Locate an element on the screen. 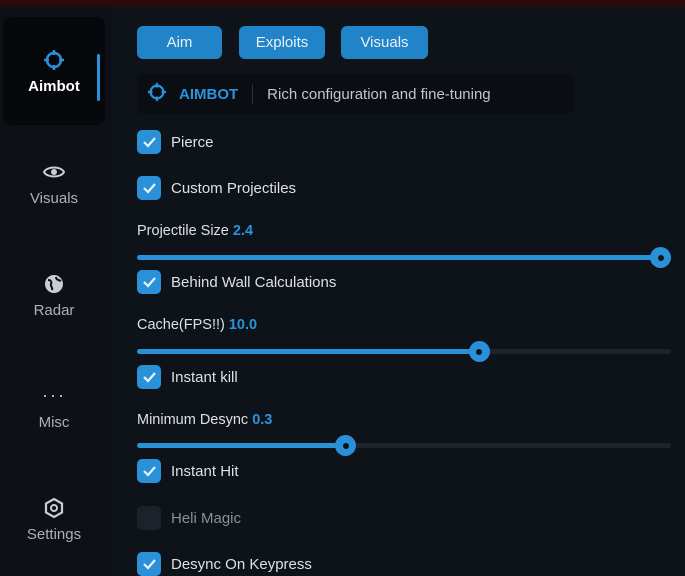  checkbox-empty is located at coordinates (149, 518).